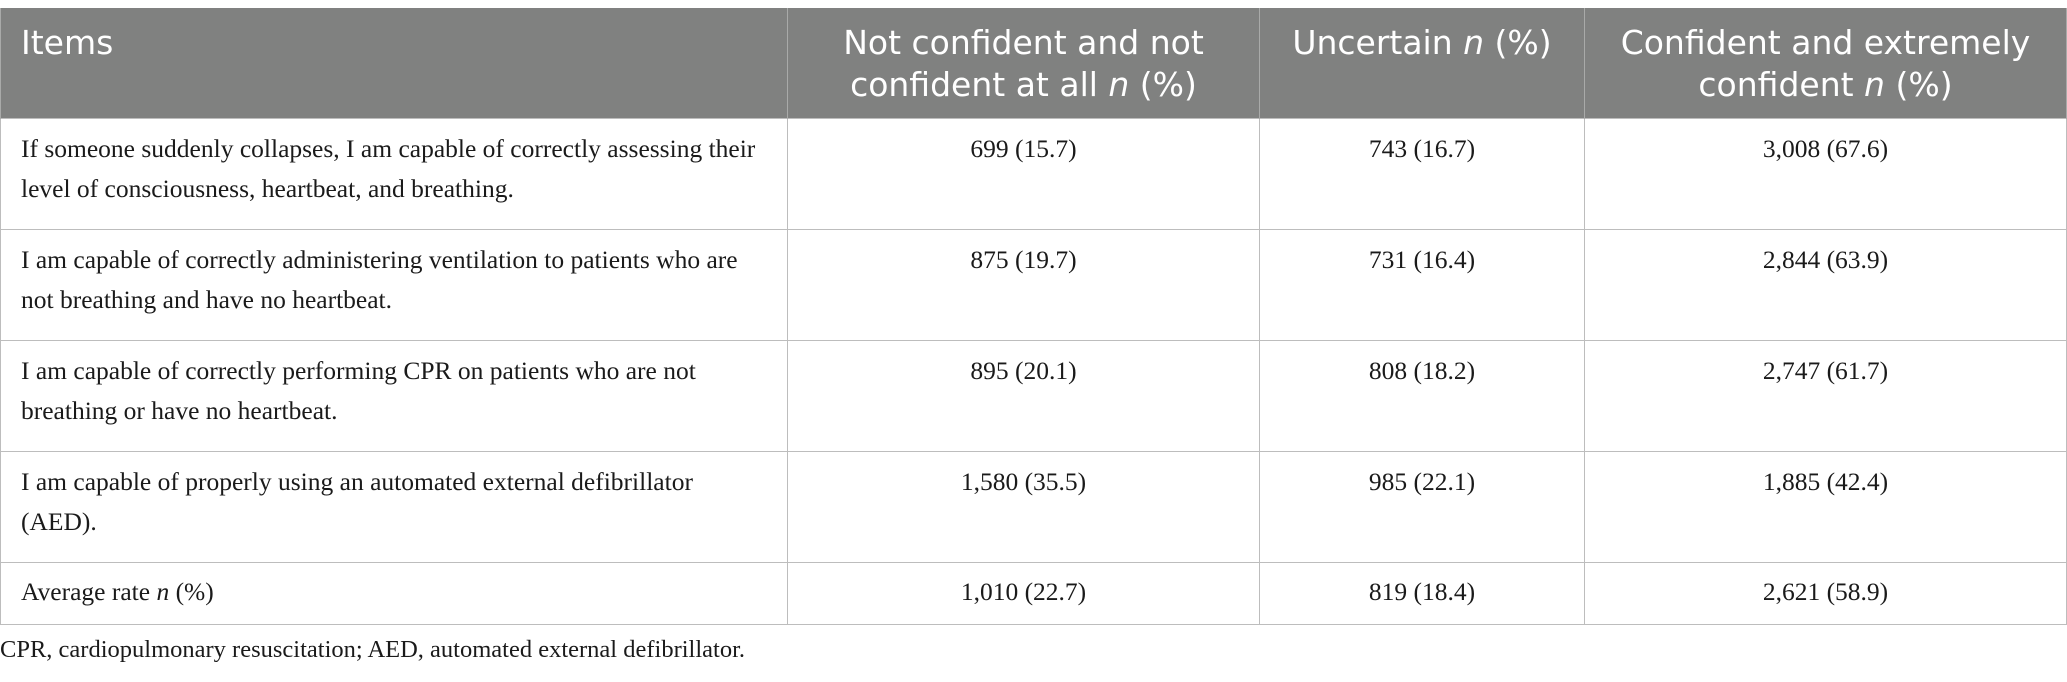 This screenshot has height=682, width=2067. I want to click on confident-cell: 3,008 (67.6), so click(1825, 173).